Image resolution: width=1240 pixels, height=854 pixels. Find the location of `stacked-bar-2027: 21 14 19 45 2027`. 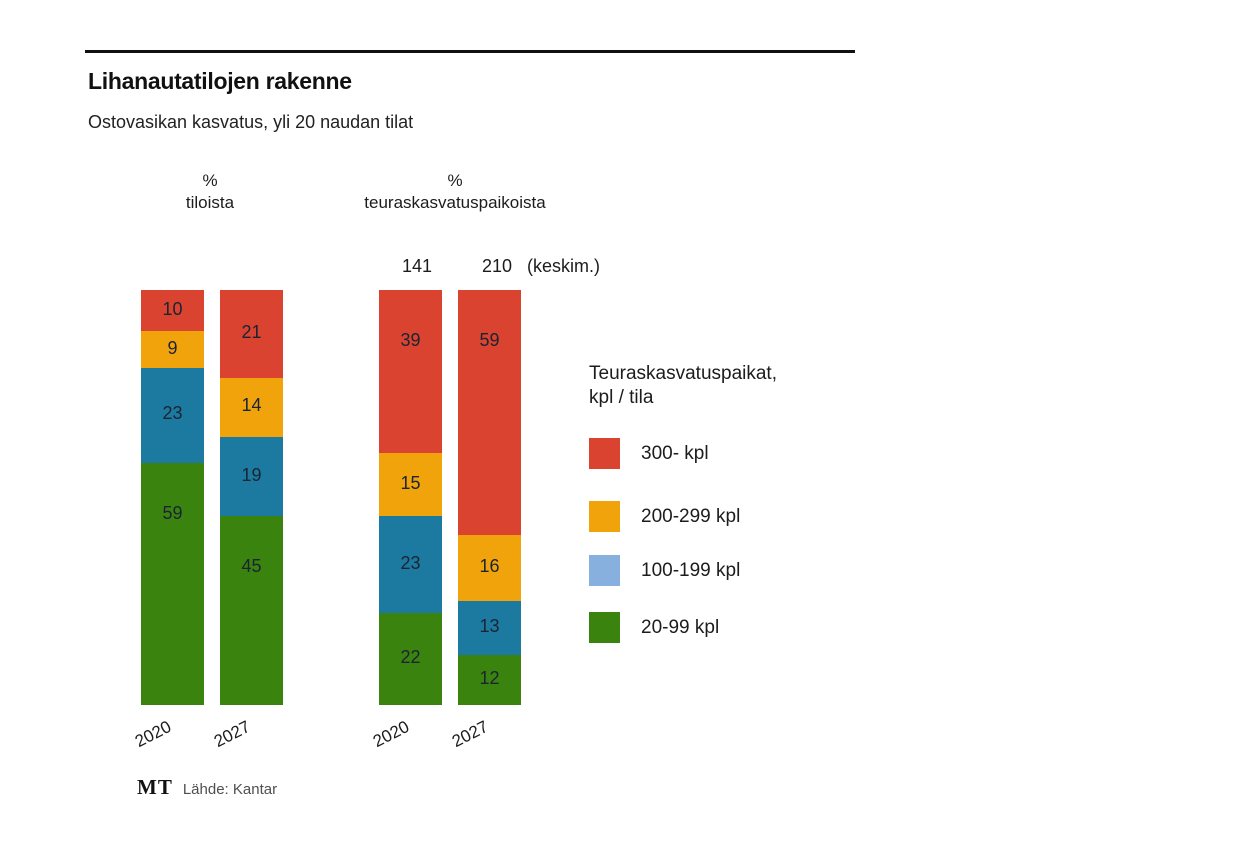

stacked-bar-2027: 21 14 19 45 2027 is located at coordinates (247, 520).